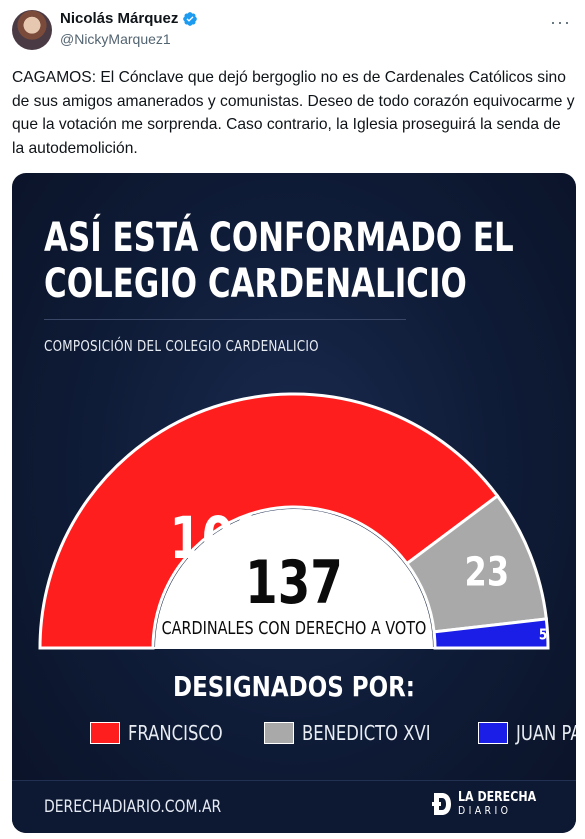 This screenshot has height=839, width=585. Describe the element at coordinates (279, 238) in the screenshot. I see `headline-line-1: ASÍ ESTÁ CONFORMADO EL` at that location.